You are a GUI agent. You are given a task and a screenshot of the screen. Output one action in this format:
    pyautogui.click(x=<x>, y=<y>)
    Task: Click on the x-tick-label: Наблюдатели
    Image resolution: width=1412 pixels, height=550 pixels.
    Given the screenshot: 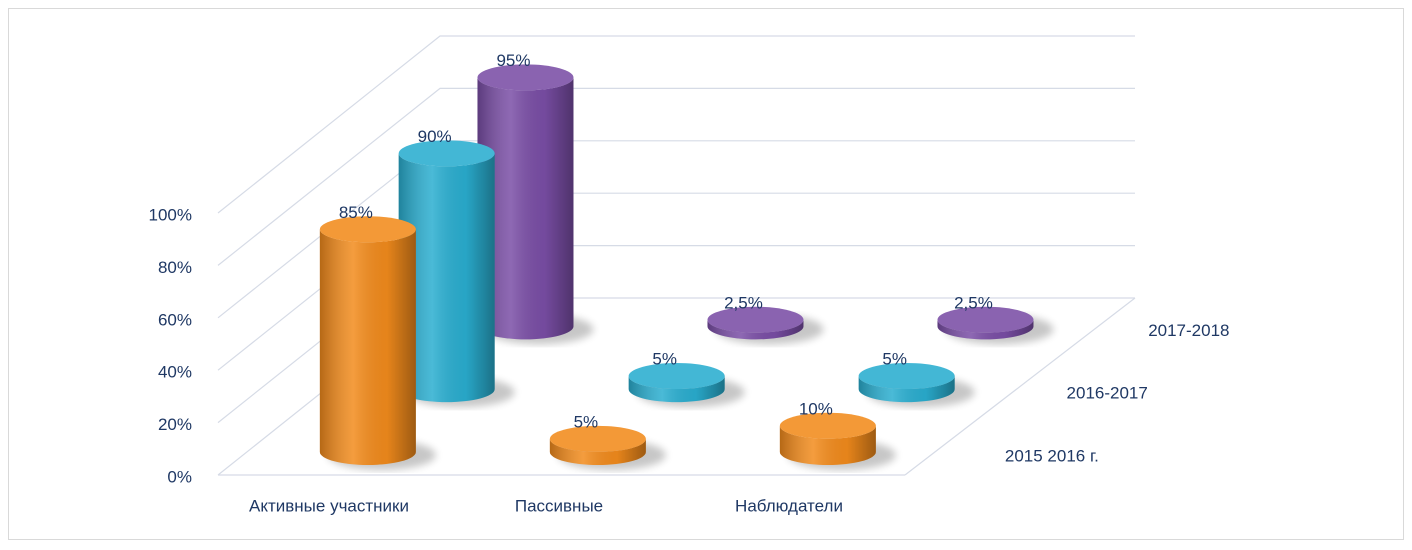 What is the action you would take?
    pyautogui.click(x=789, y=505)
    